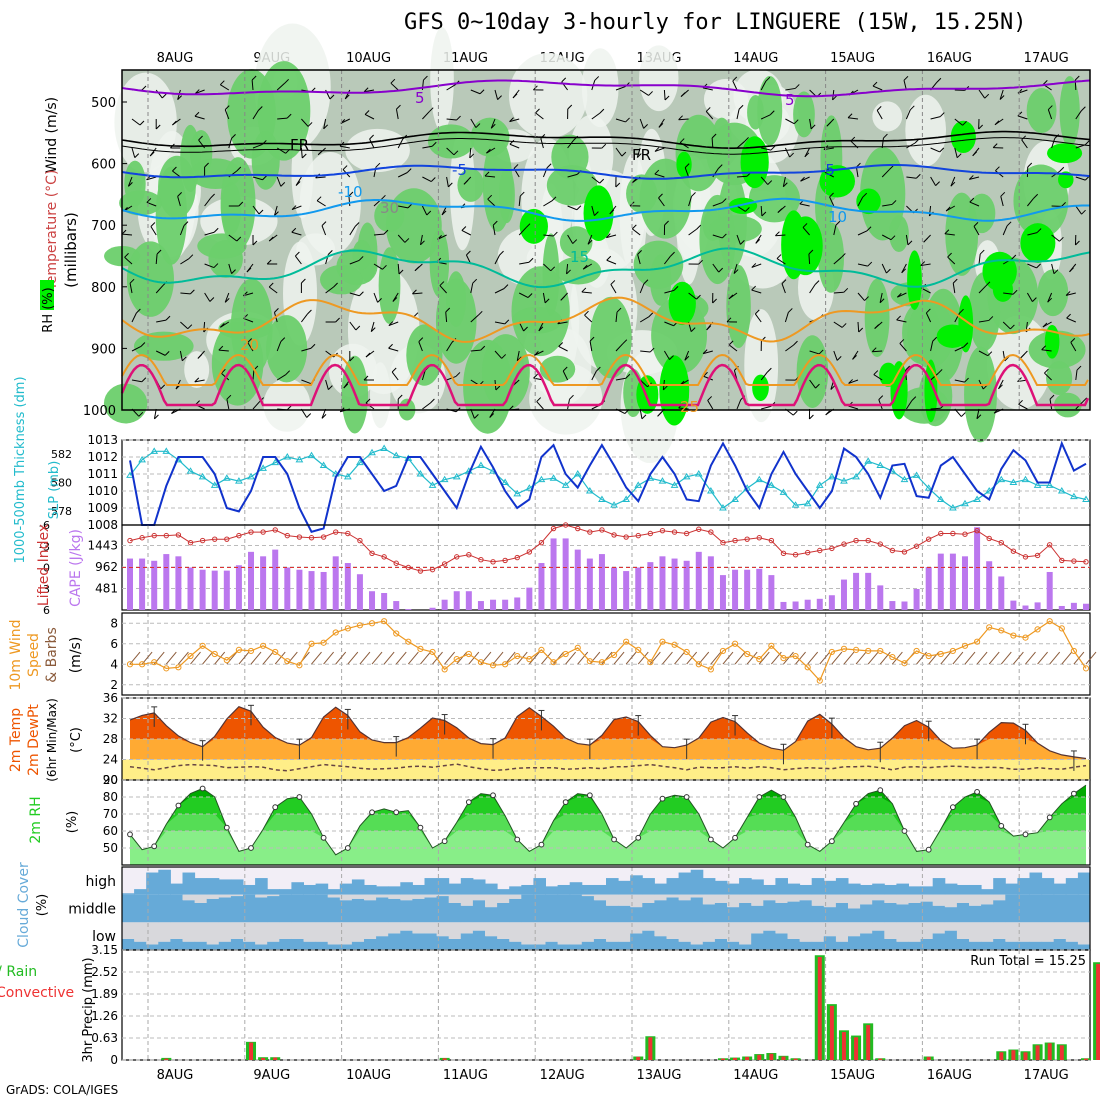 The image size is (1100, 1100). What do you see at coordinates (299, 145) in the screenshot?
I see `contour-label: FR` at bounding box center [299, 145].